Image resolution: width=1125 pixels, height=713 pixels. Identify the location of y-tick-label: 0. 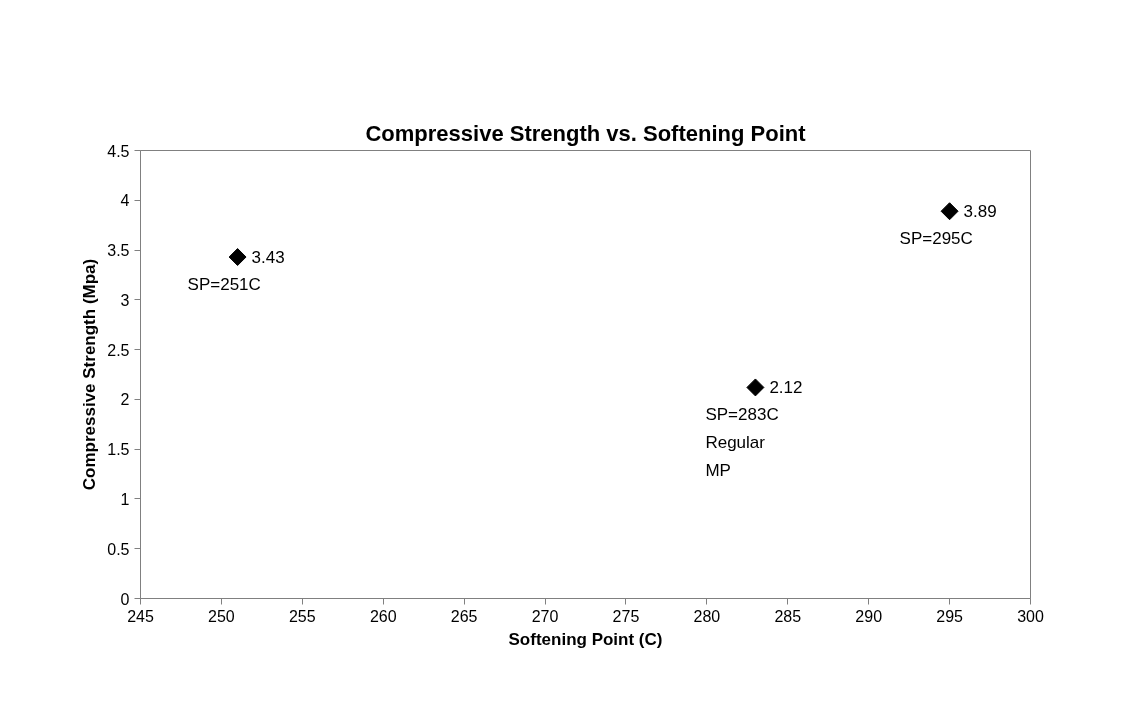
(125, 599).